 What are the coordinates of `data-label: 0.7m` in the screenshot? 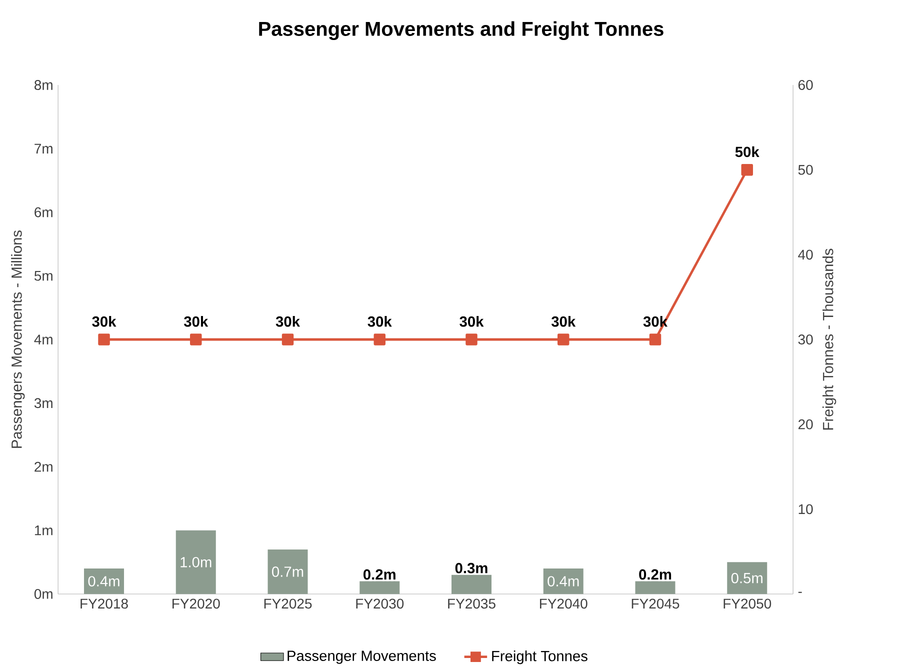 It's located at (288, 571).